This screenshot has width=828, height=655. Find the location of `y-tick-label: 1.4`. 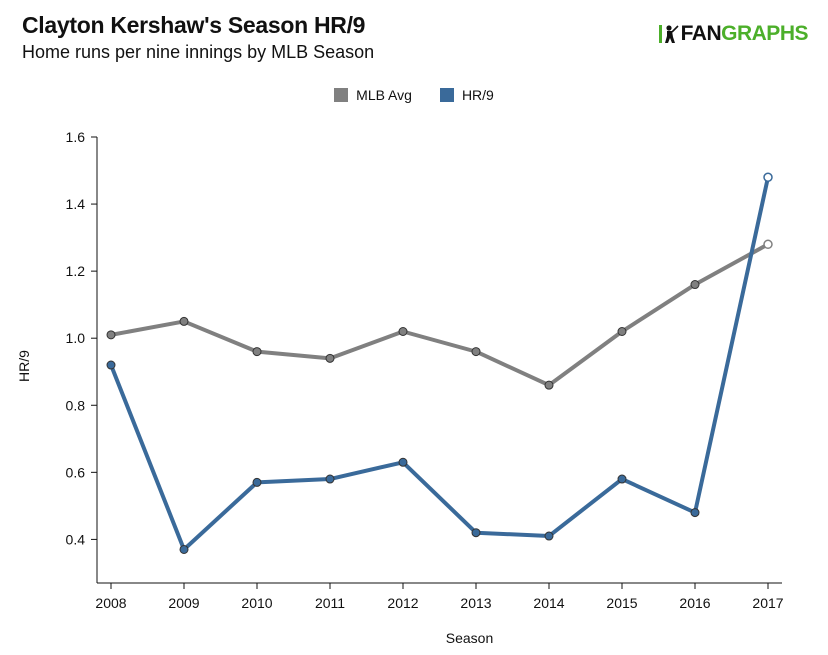

y-tick-label: 1.4 is located at coordinates (76, 204).